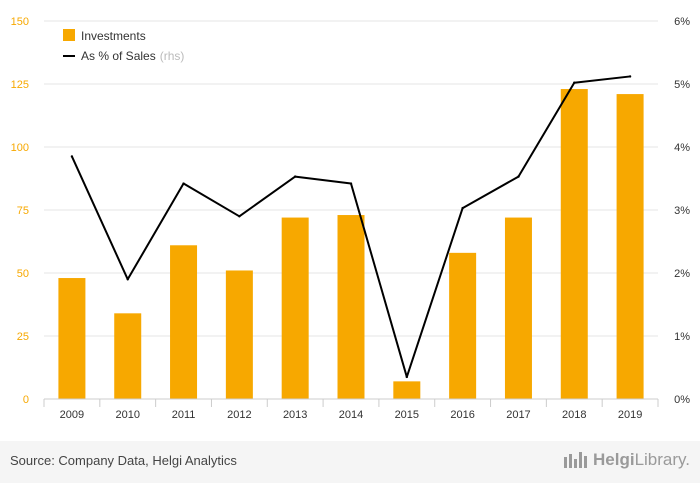 The image size is (700, 483). I want to click on right-tick-label: 0%, so click(682, 400).